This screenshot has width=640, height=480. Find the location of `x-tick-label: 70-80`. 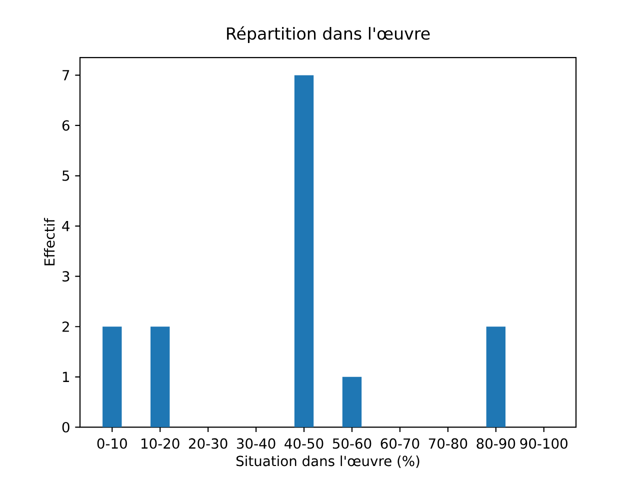

x-tick-label: 70-80 is located at coordinates (448, 443).